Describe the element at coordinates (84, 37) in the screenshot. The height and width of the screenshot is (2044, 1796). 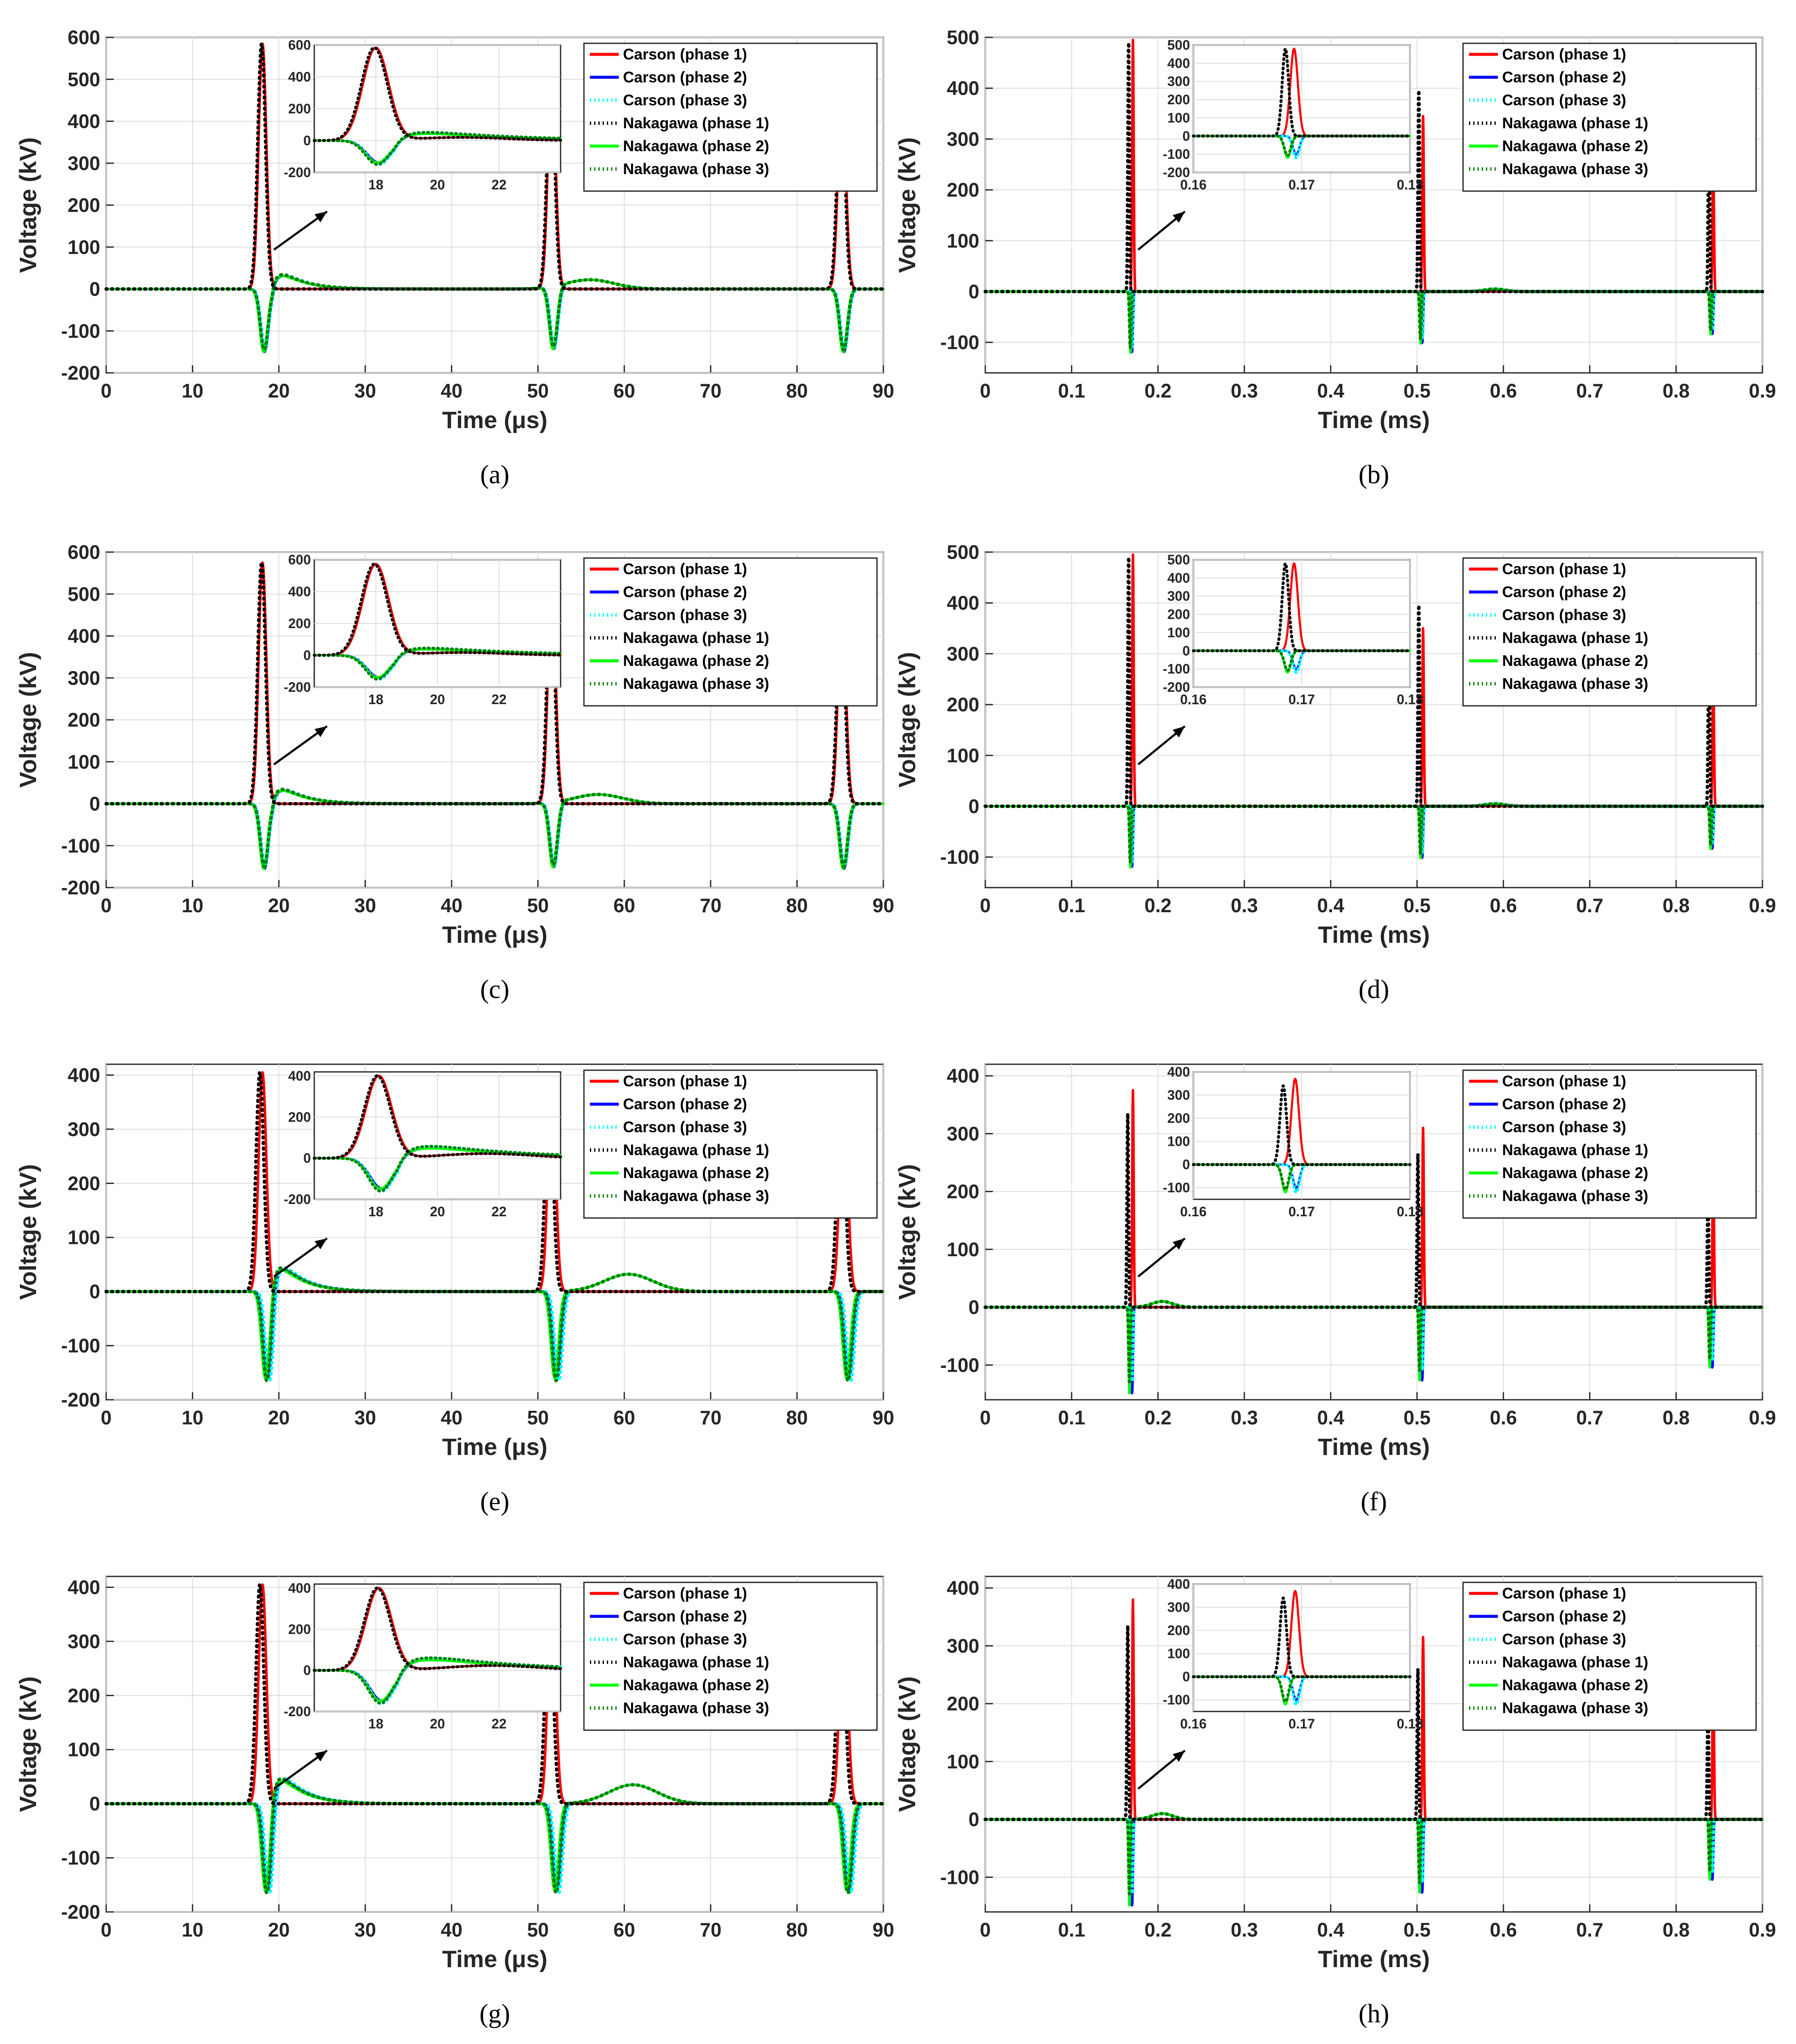
I see `y-tick-label: 600` at that location.